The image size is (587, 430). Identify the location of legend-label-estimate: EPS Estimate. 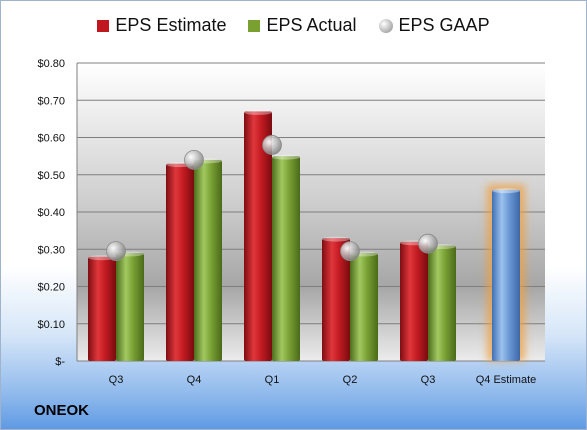
(171, 25).